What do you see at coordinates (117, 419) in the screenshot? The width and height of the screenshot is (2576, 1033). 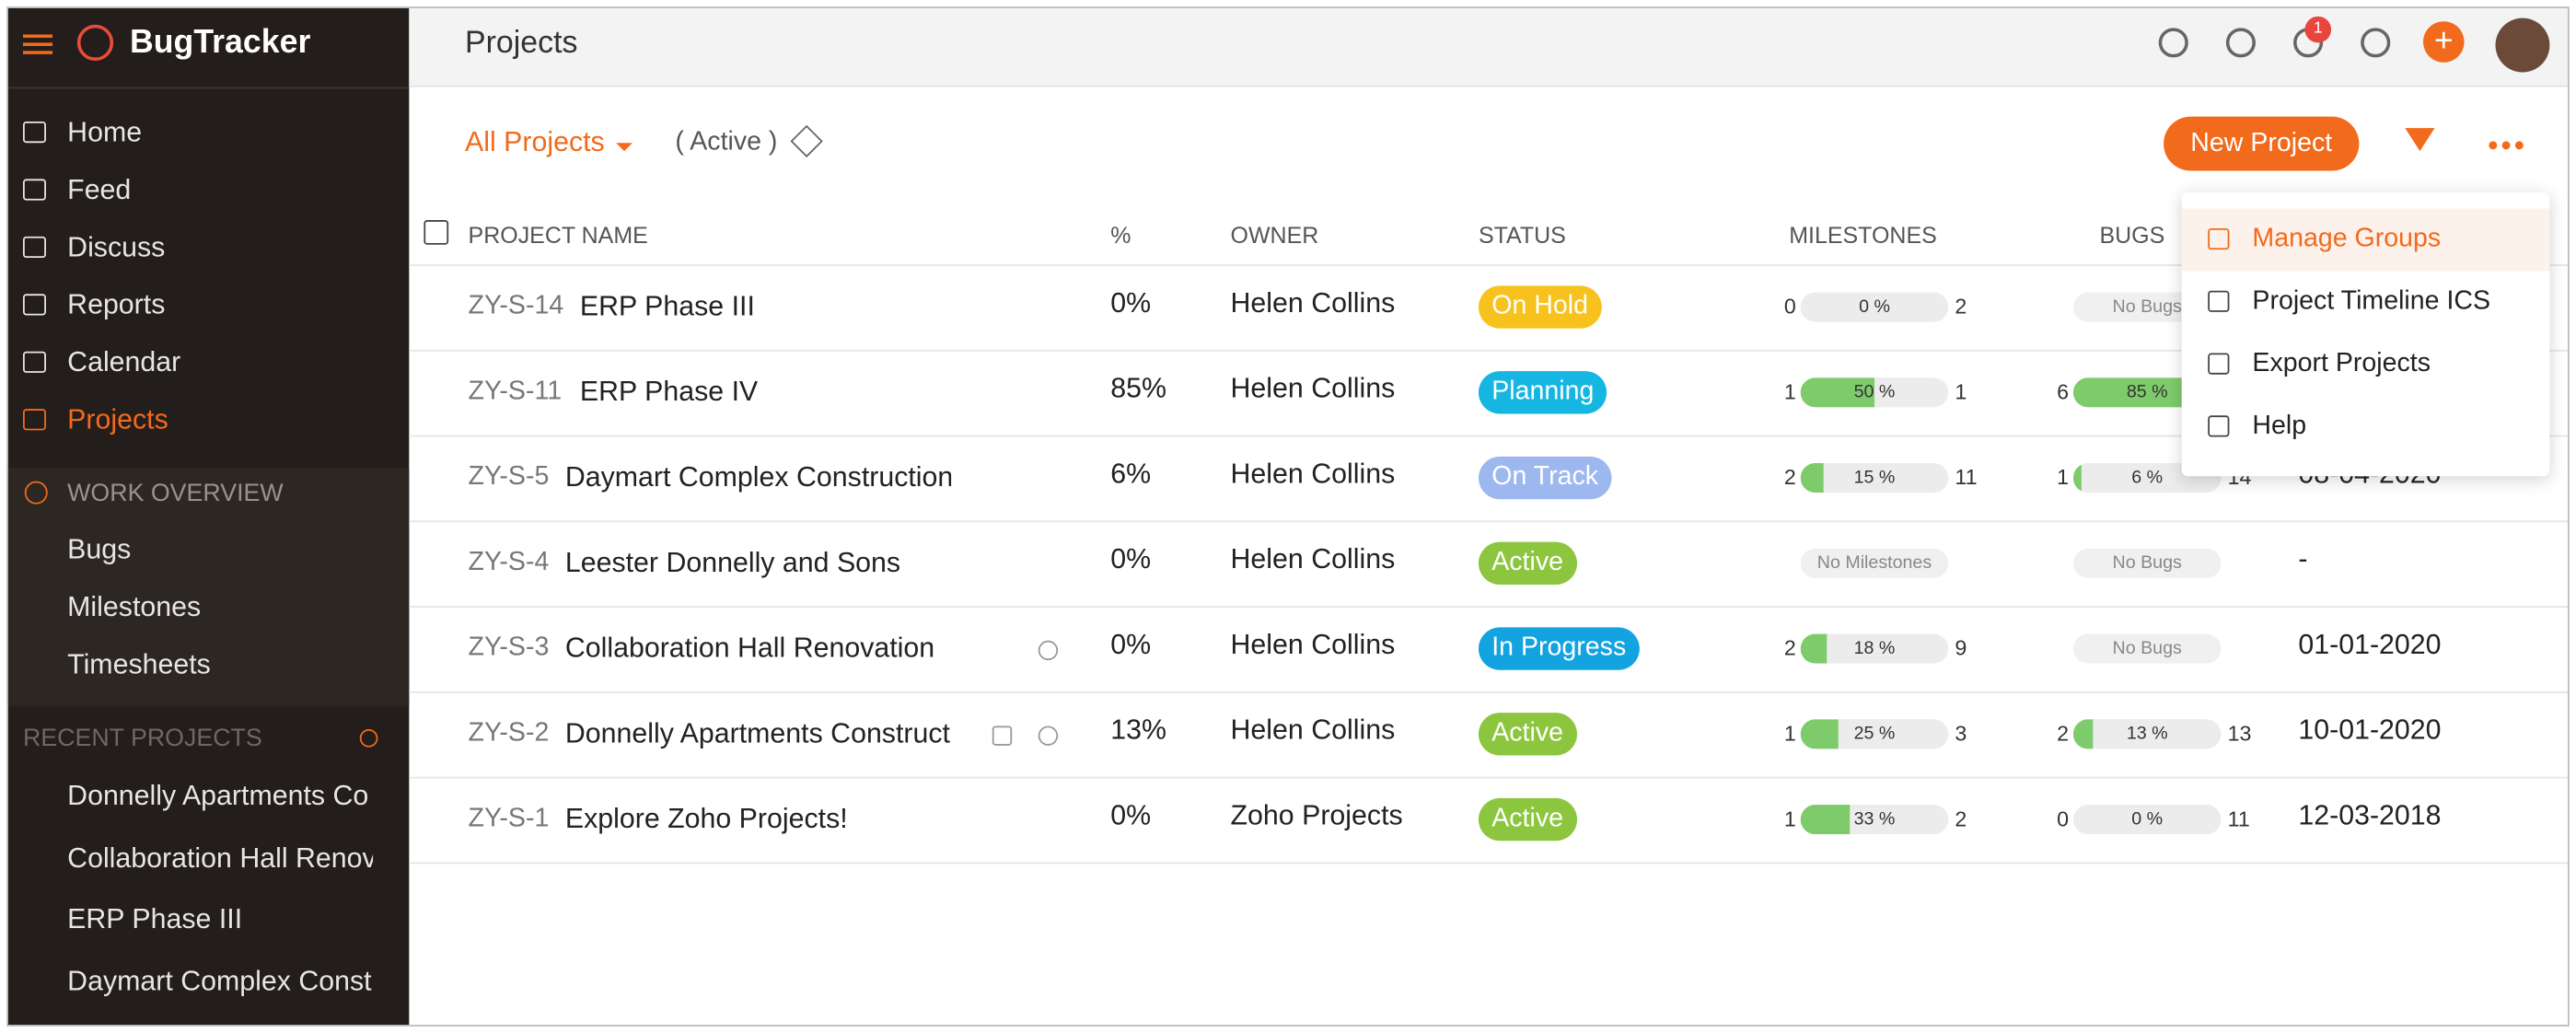 I see `nav-item: Projects` at bounding box center [117, 419].